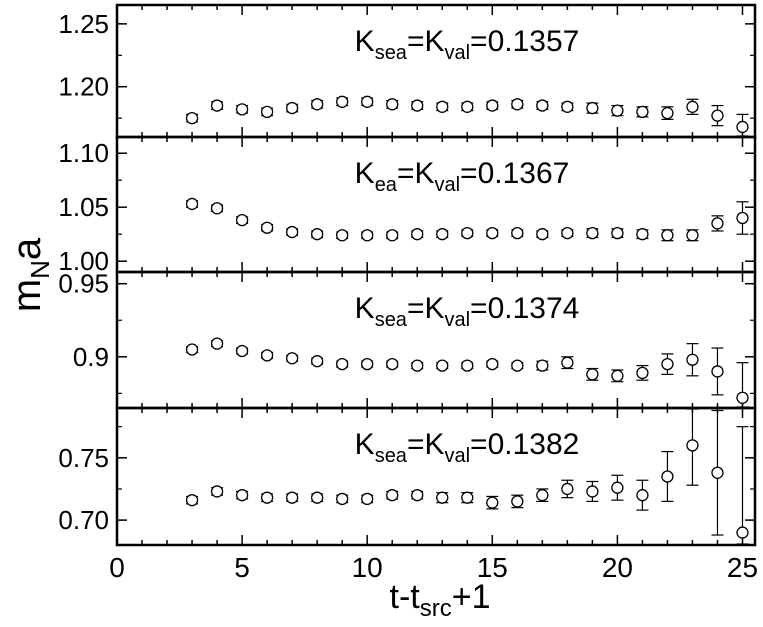  Describe the element at coordinates (365, 444) in the screenshot. I see `panel-label-part: K` at that location.